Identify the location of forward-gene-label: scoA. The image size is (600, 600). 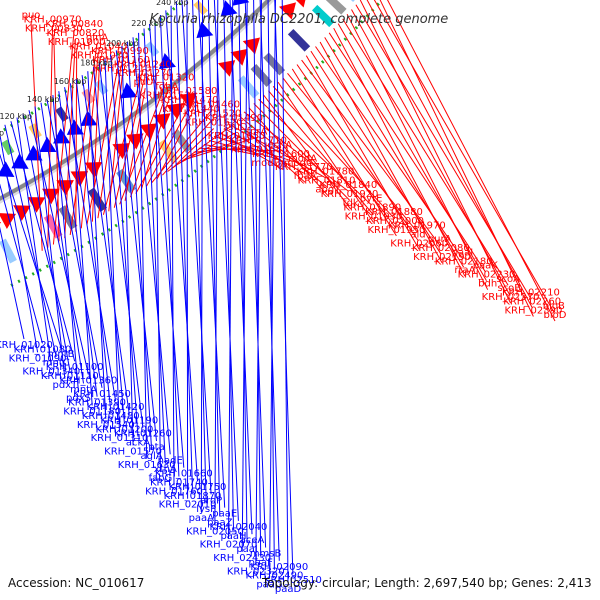
(508, 279).